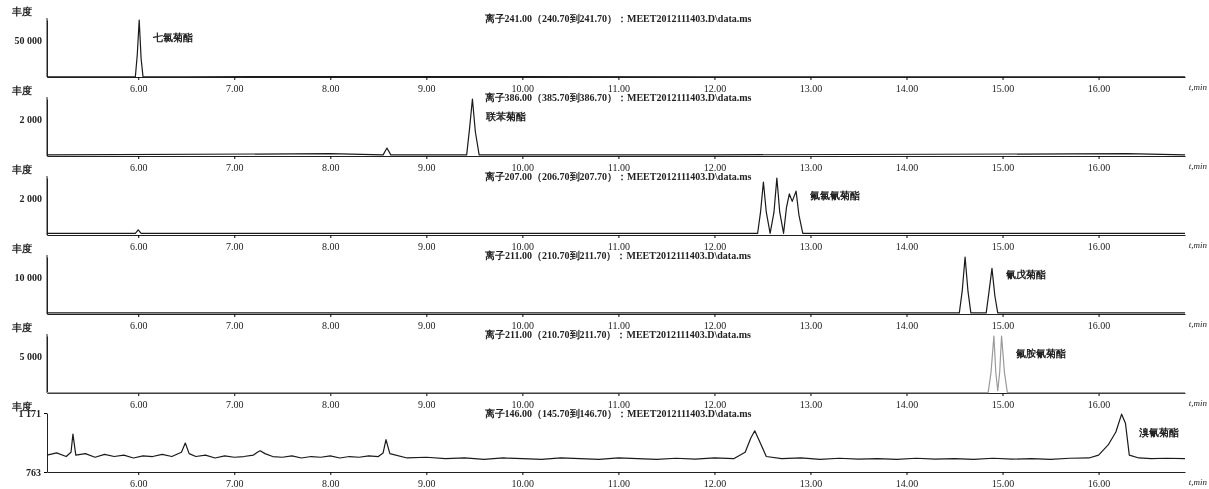  Describe the element at coordinates (1025, 274) in the screenshot. I see `annotation: 氰戊菊酯` at that location.